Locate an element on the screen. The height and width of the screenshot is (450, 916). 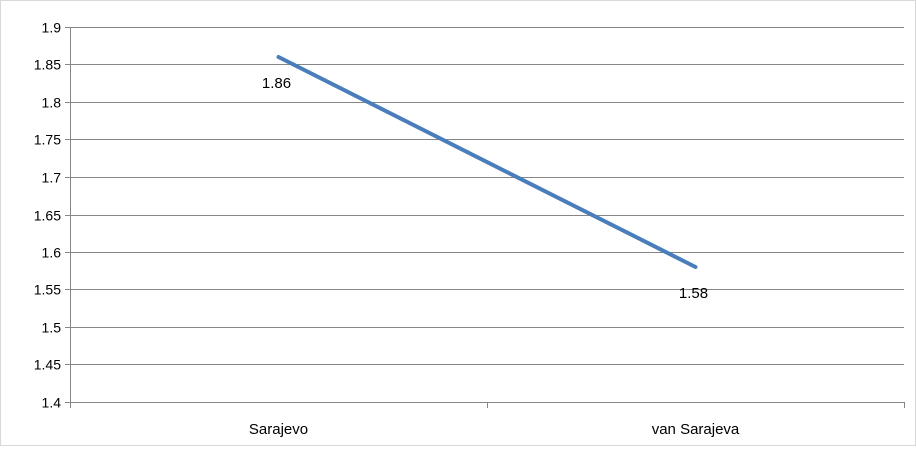
x-tick-labels: Sarajevo van Sarajeva is located at coordinates (494, 429).